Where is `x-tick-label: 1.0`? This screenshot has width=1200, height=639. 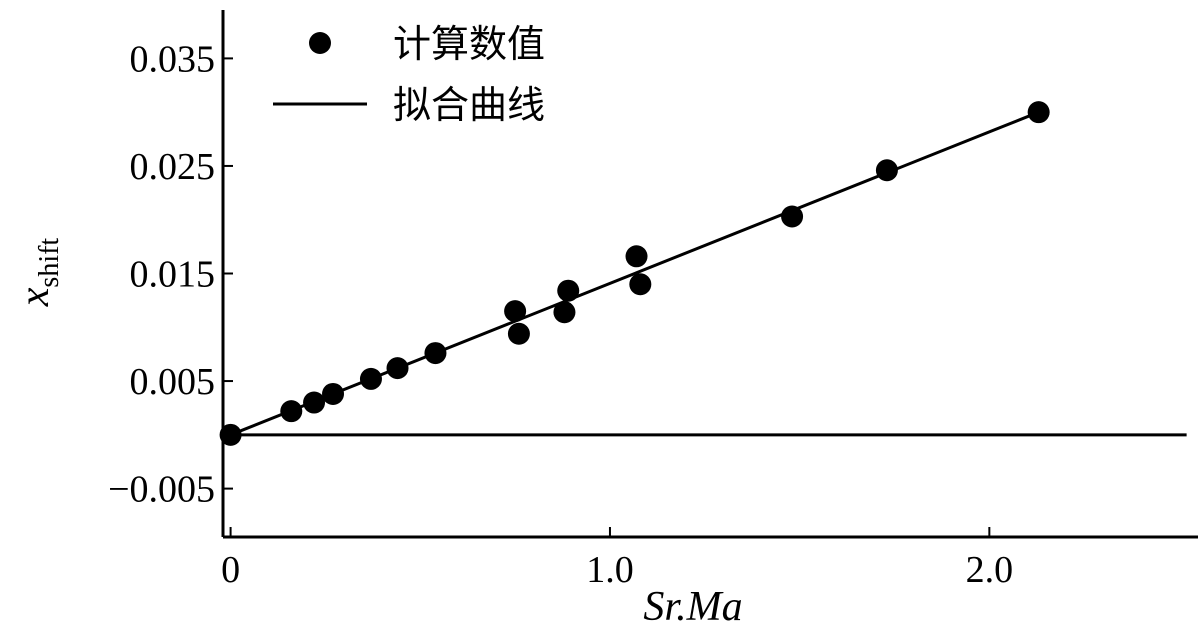
x-tick-label: 1.0 is located at coordinates (610, 570).